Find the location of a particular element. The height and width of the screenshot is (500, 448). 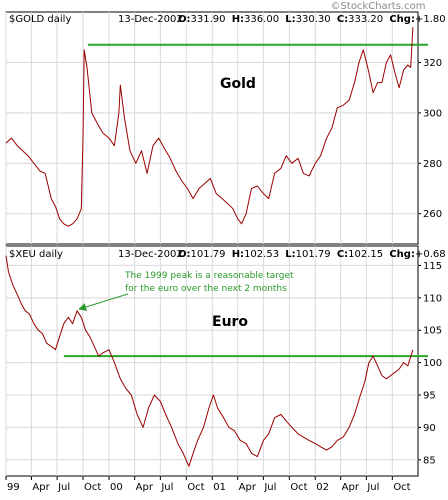

gold-high-value: 336.00 is located at coordinates (261, 19).